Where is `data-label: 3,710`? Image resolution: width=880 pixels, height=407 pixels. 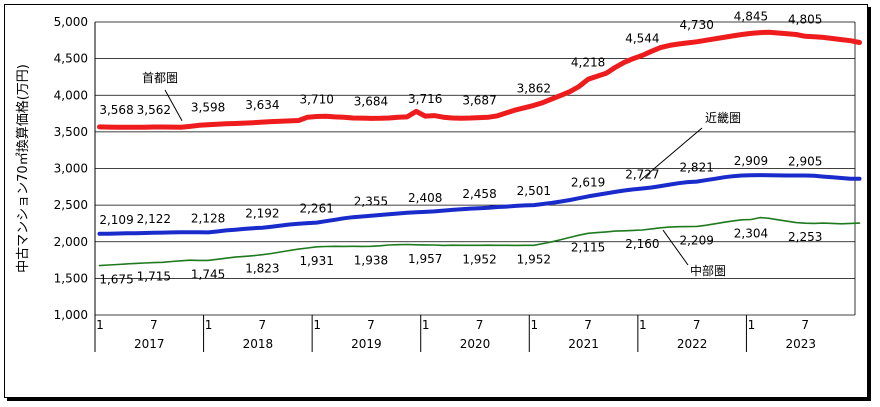
data-label: 3,710 is located at coordinates (316, 99).